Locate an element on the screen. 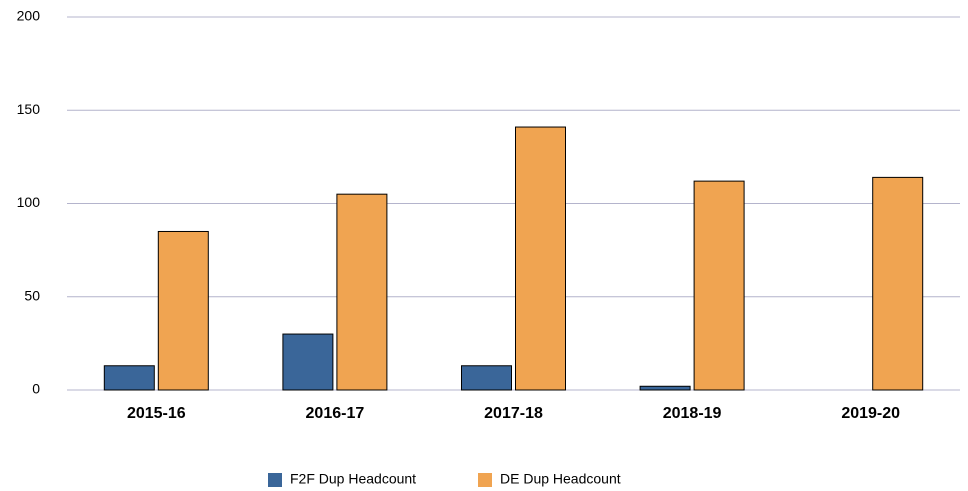 This screenshot has width=968, height=491. y-tick-label: 100 is located at coordinates (29, 202).